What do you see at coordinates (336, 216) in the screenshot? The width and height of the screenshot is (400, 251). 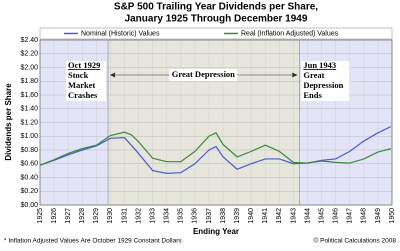 I see `x-tick-label: 1946` at bounding box center [336, 216].